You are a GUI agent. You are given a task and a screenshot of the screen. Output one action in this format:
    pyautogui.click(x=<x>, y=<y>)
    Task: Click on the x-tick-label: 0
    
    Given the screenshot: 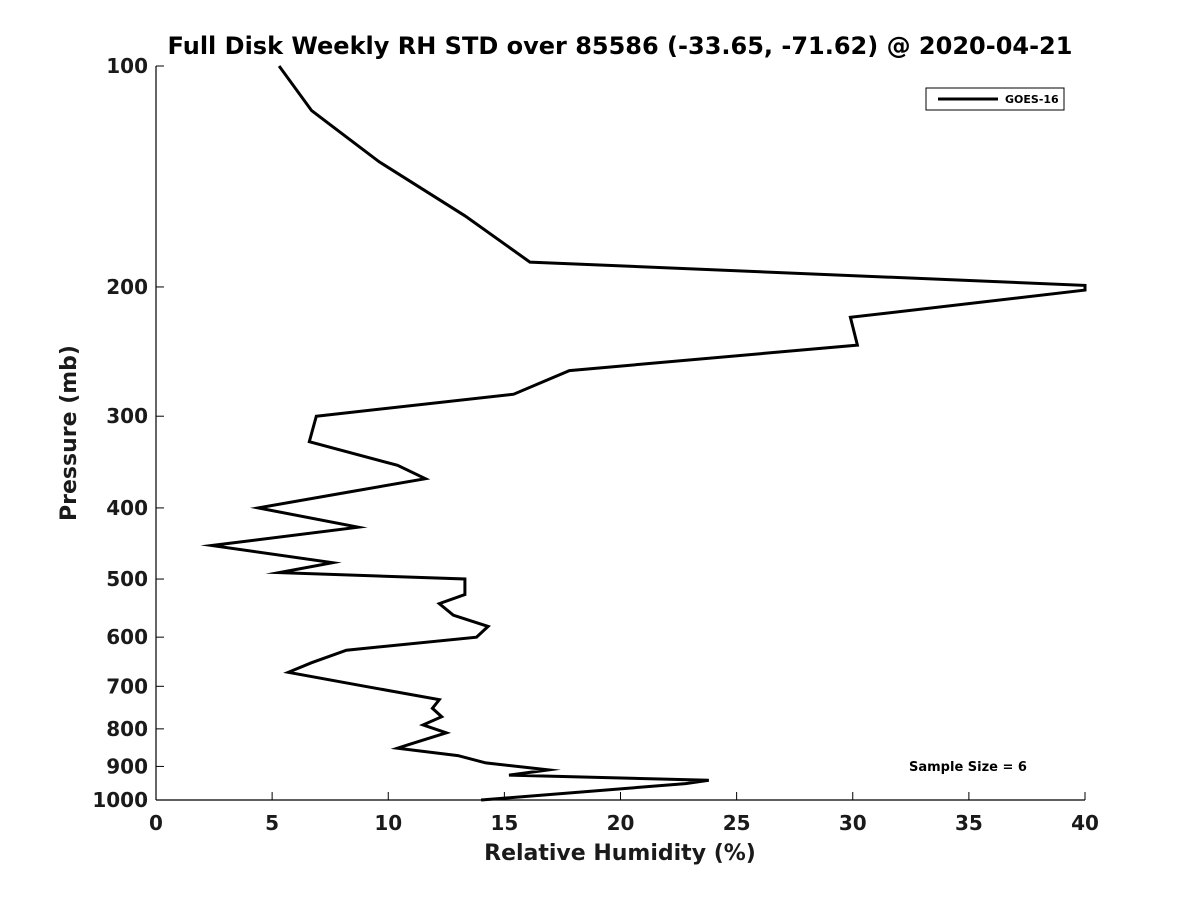 What is the action you would take?
    pyautogui.click(x=156, y=823)
    